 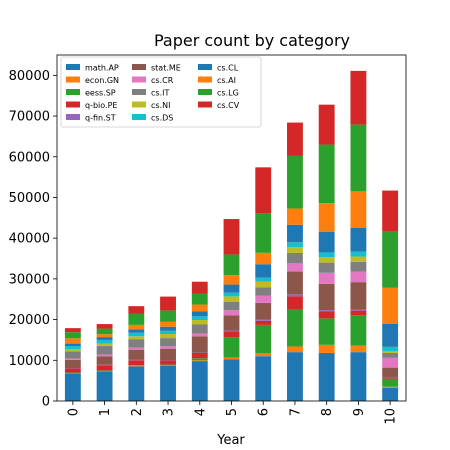 What do you see at coordinates (29, 157) in the screenshot?
I see `y-tick-label: 60000` at bounding box center [29, 157].